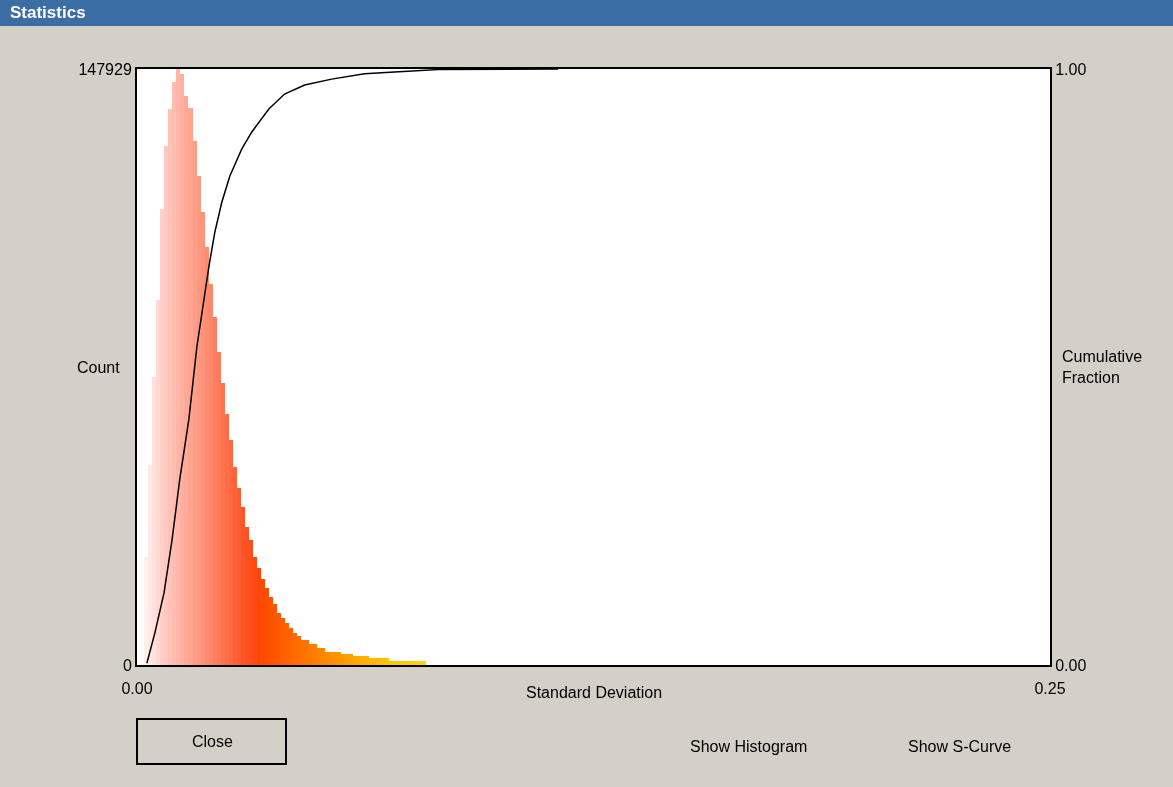 Image resolution: width=1173 pixels, height=787 pixels. What do you see at coordinates (105, 69) in the screenshot?
I see `y-tick-label: 147929` at bounding box center [105, 69].